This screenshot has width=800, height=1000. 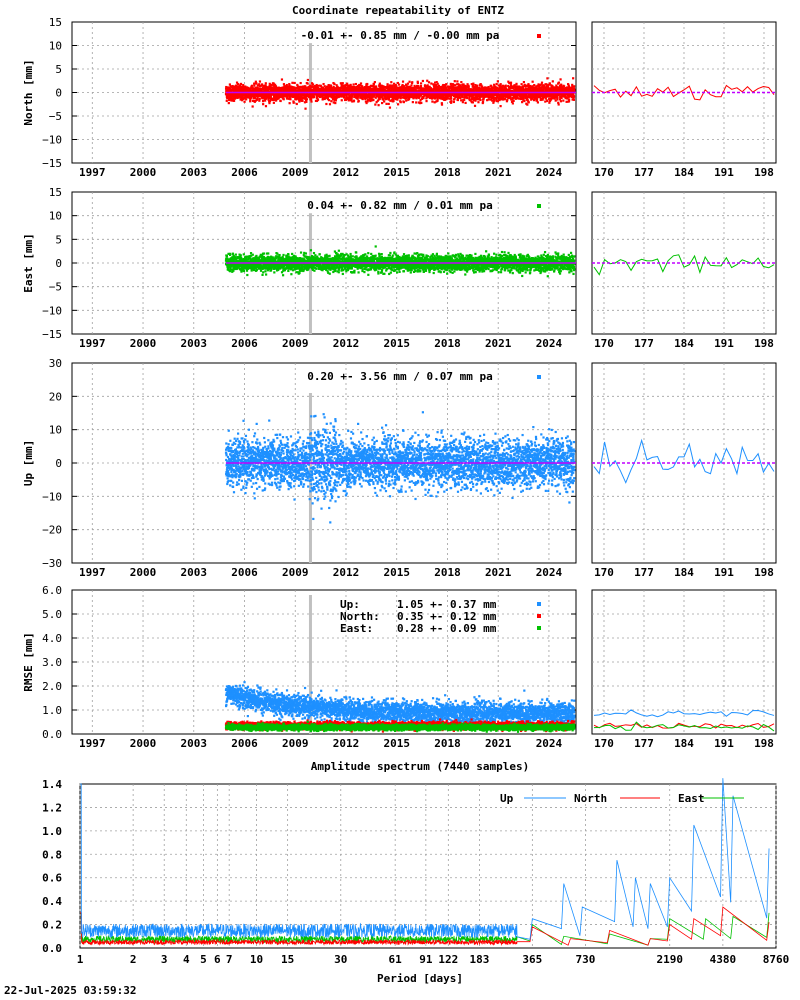 What do you see at coordinates (346, 343) in the screenshot?
I see `x-tick-label: 2012` at bounding box center [346, 343].